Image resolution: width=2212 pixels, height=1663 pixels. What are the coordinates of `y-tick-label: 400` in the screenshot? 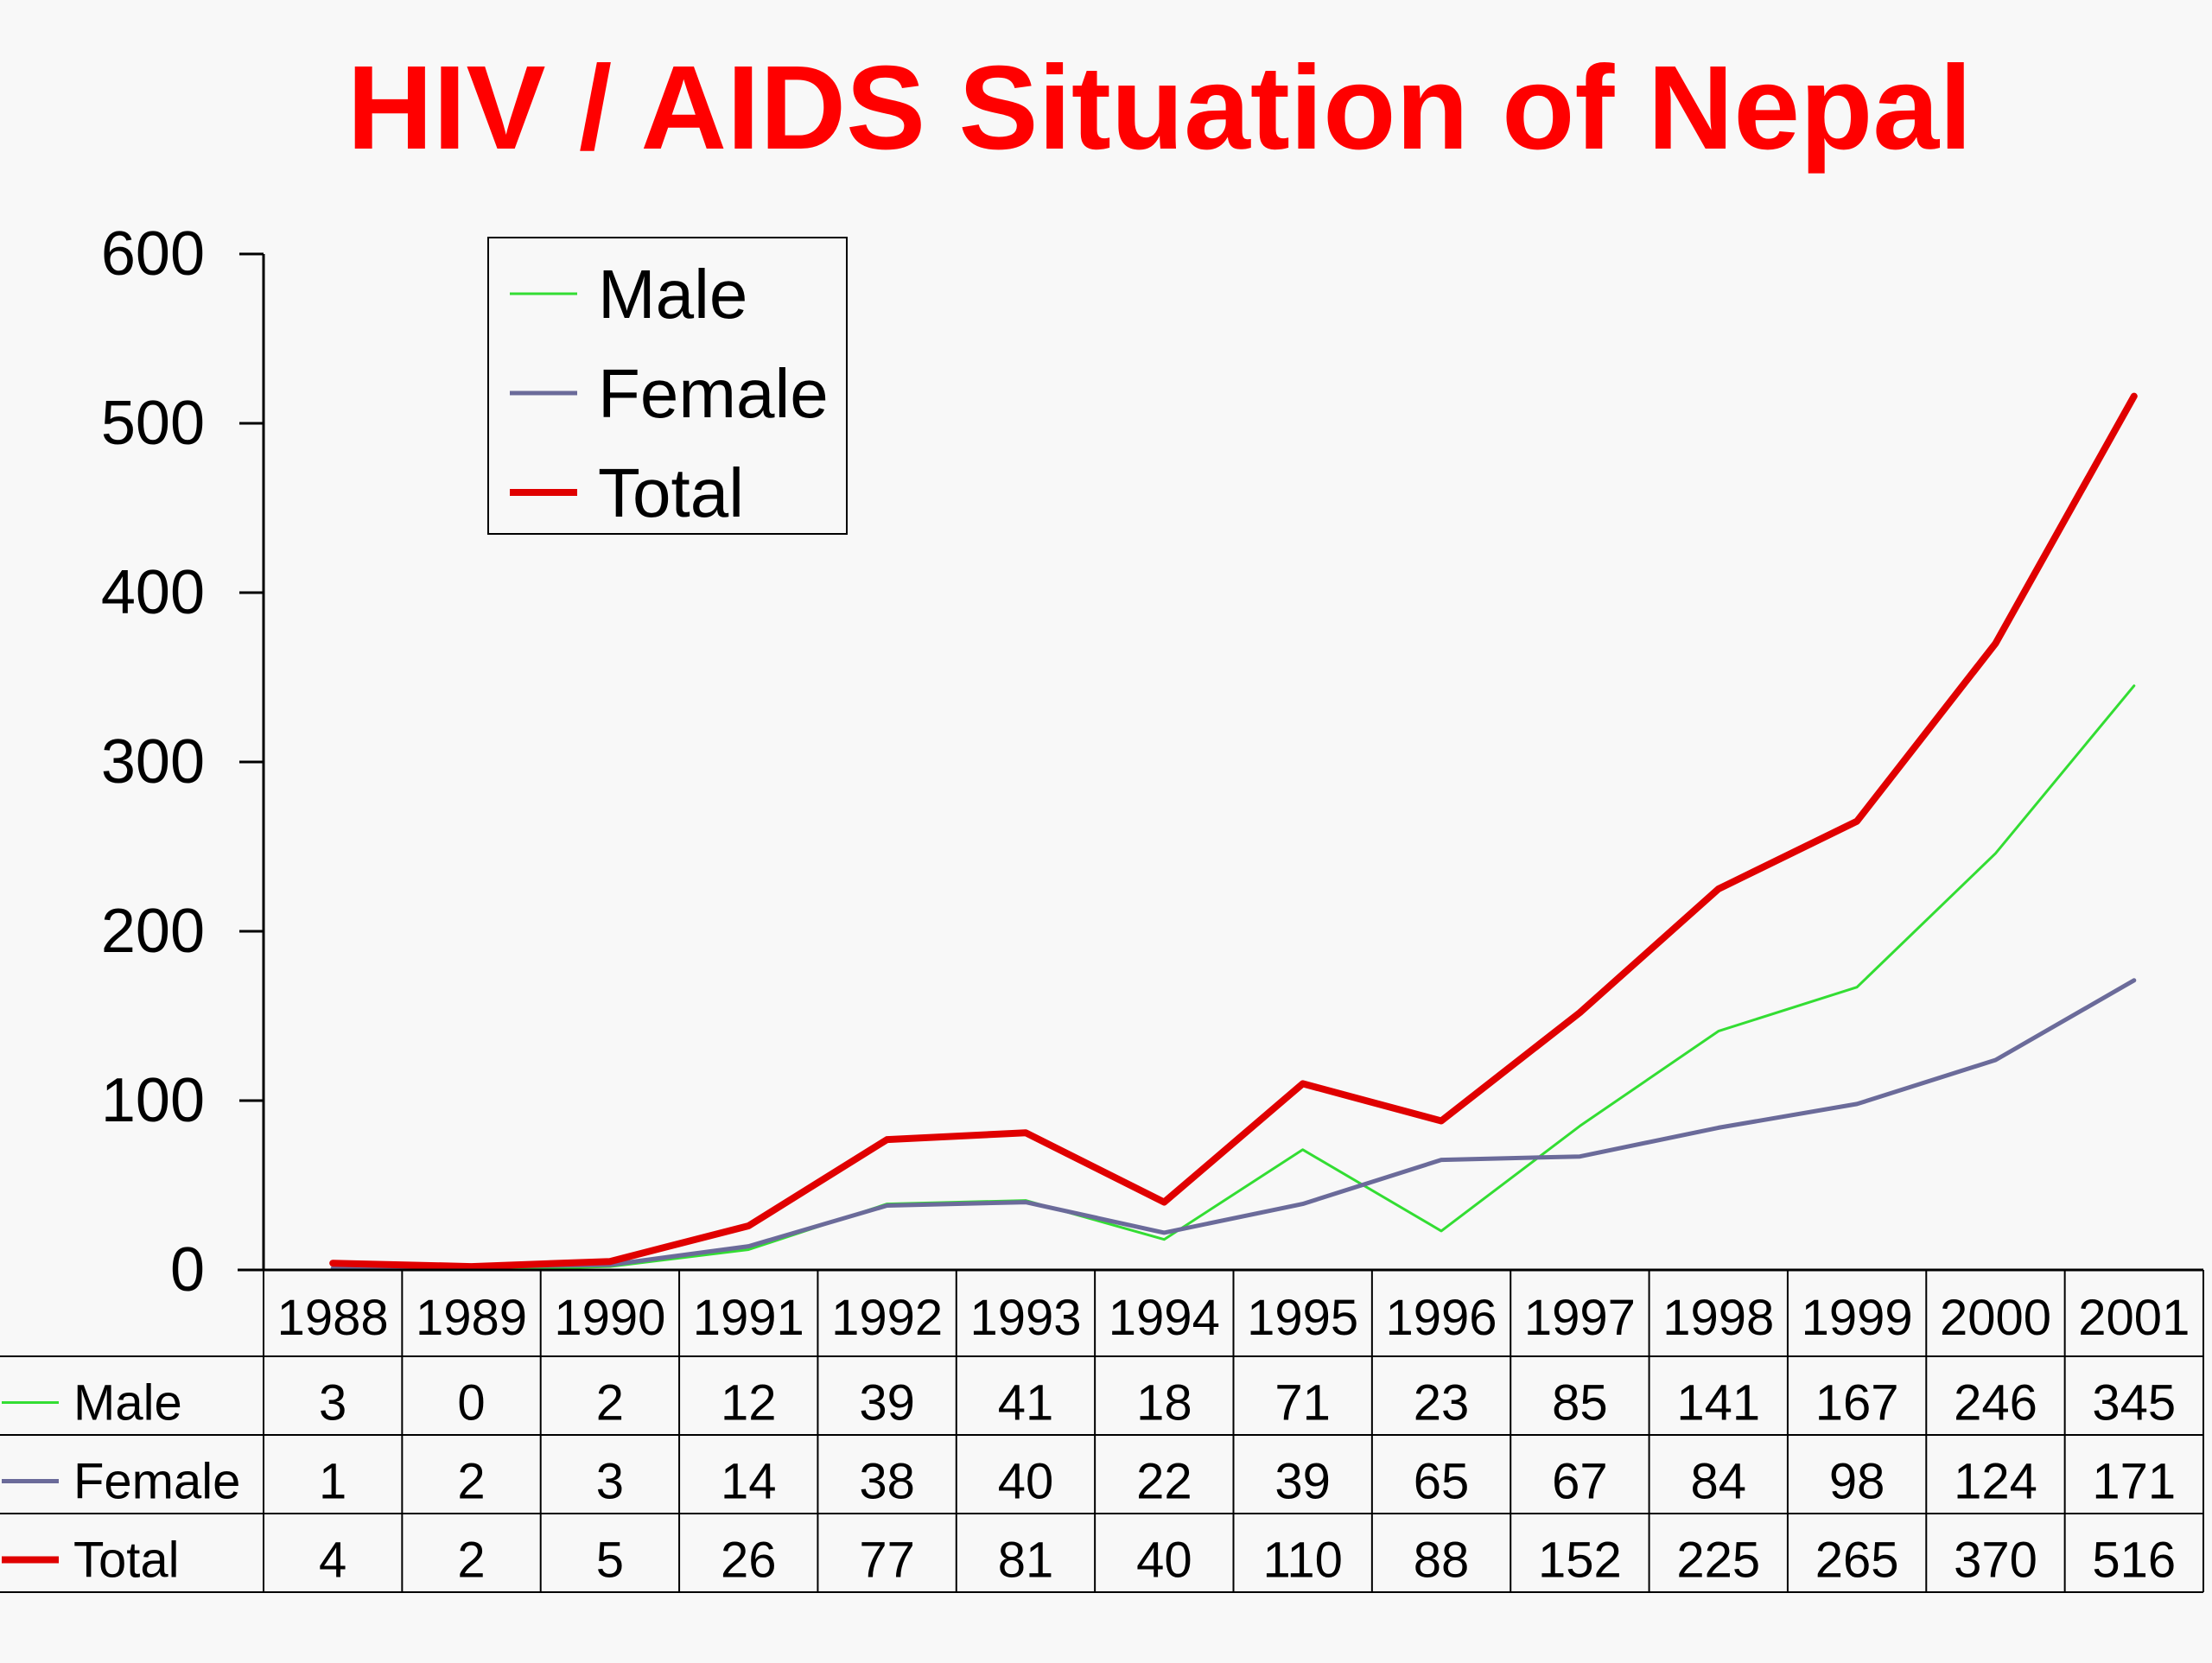 It's located at (153, 593).